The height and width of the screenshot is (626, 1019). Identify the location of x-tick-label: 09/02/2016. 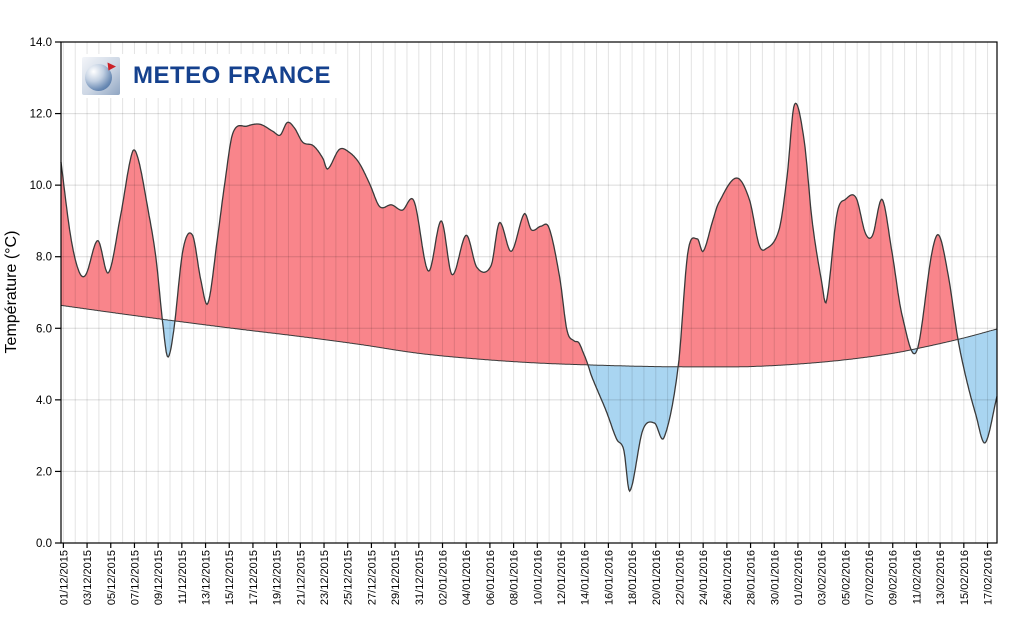
(894, 577).